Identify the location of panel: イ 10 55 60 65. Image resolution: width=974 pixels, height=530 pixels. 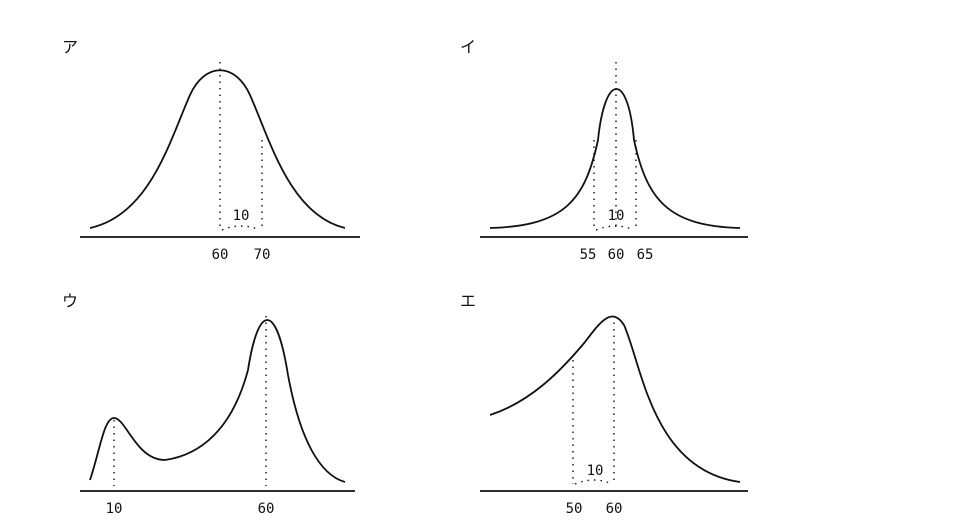
(604, 150).